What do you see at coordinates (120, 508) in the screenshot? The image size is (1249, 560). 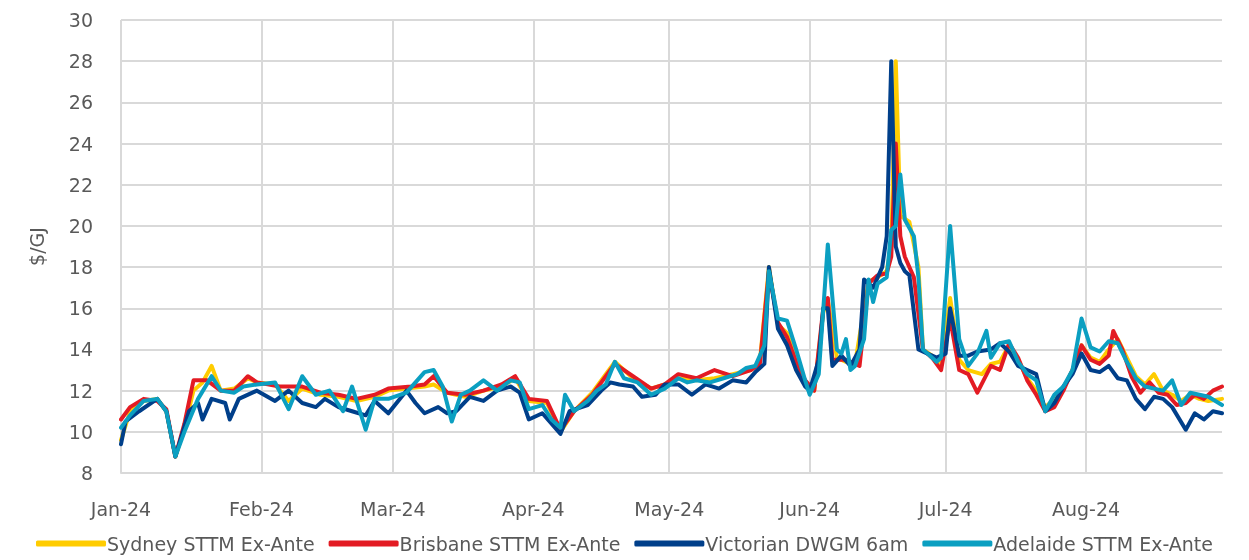 I see `x-tick-label: Jan-24` at bounding box center [120, 508].